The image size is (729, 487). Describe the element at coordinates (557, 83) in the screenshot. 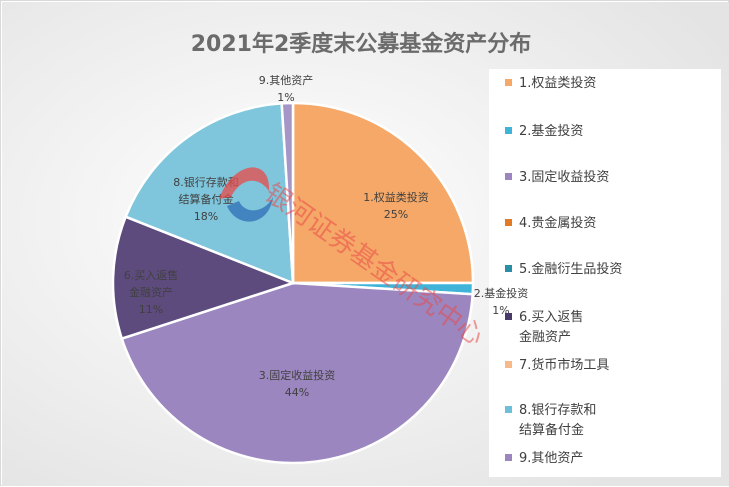

I see `legend-item-1: 1.权益类投资` at that location.